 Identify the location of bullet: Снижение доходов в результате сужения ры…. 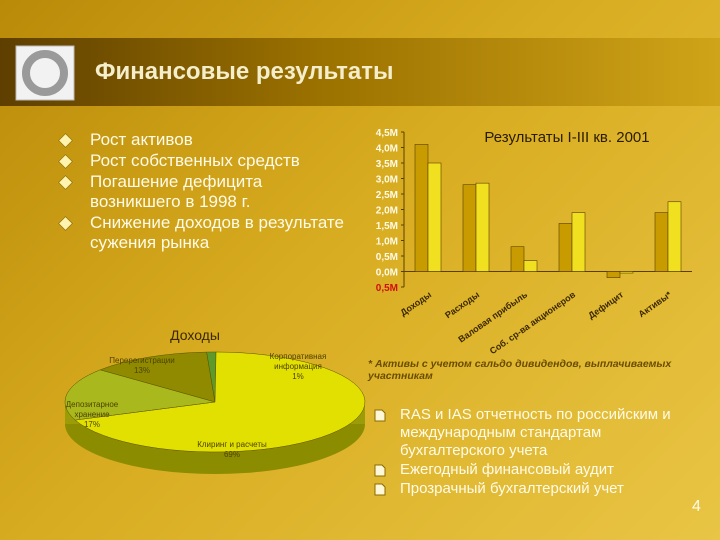
(203, 233).